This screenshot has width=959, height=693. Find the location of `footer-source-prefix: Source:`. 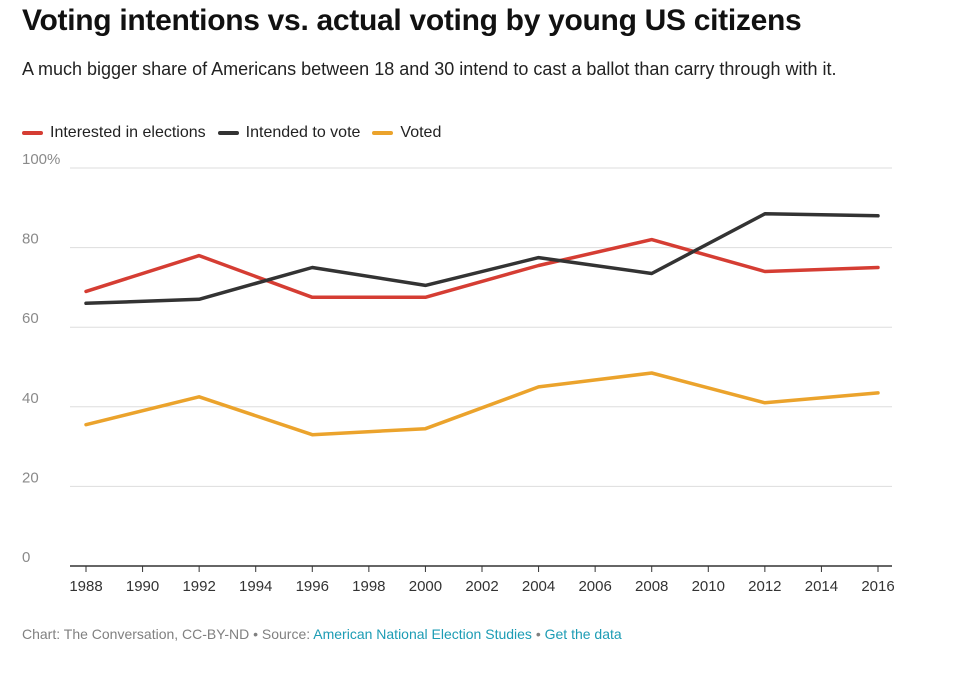

footer-source-prefix: Source: is located at coordinates (287, 634).